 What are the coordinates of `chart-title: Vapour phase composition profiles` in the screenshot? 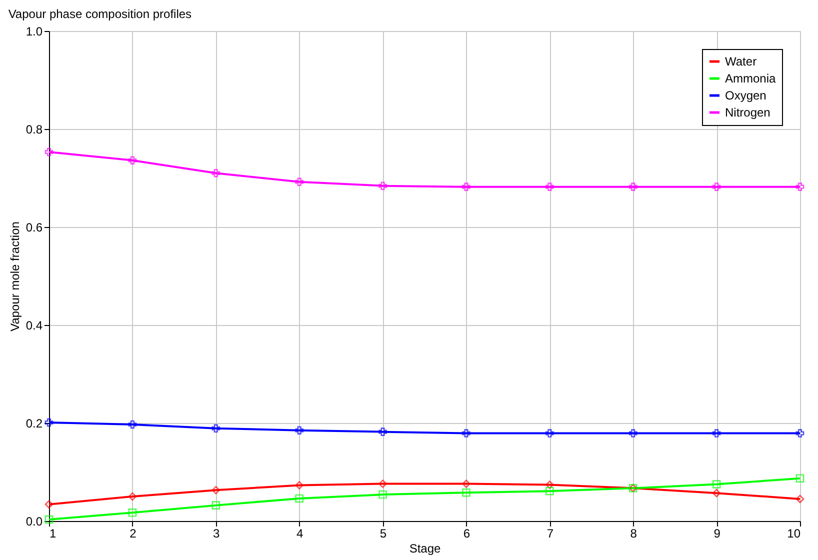 It's located at (100, 14).